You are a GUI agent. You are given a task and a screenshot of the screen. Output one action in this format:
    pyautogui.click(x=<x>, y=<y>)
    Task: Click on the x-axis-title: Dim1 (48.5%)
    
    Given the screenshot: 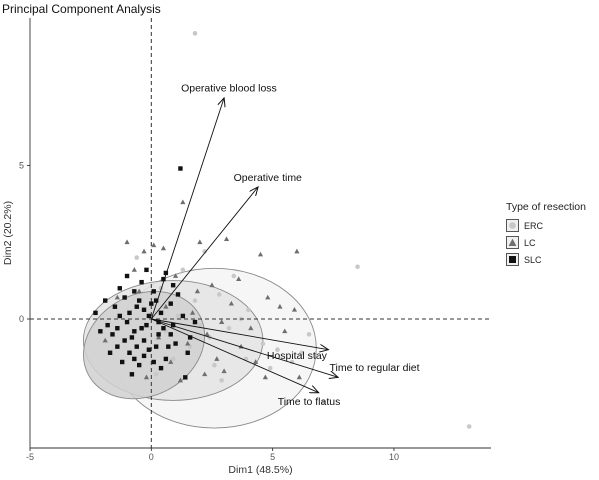 What is the action you would take?
    pyautogui.click(x=260, y=470)
    